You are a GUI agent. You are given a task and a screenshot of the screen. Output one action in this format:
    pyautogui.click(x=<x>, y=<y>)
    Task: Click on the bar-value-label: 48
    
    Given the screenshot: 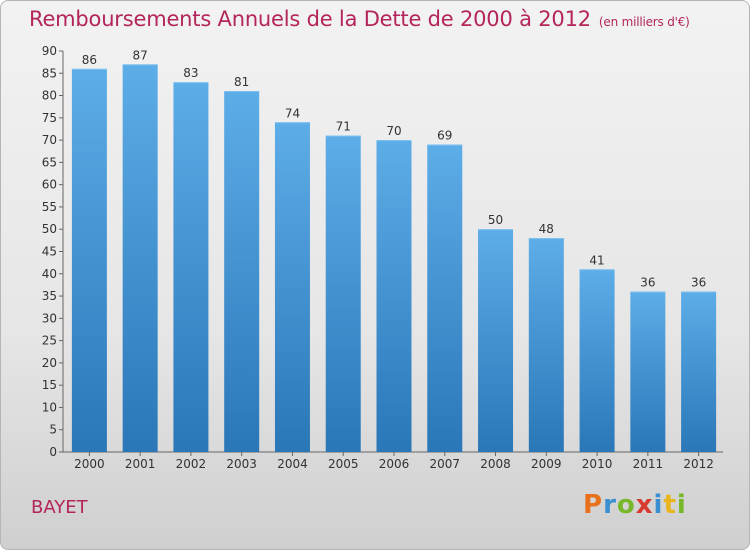 What is the action you would take?
    pyautogui.click(x=546, y=229)
    